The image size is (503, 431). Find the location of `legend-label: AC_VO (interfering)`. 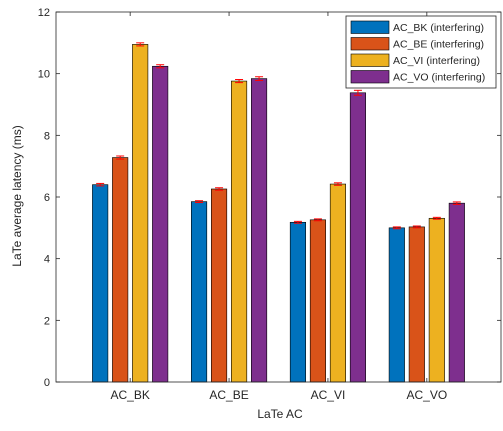

legend-label: AC_VO (interfering) is located at coordinates (439, 78).